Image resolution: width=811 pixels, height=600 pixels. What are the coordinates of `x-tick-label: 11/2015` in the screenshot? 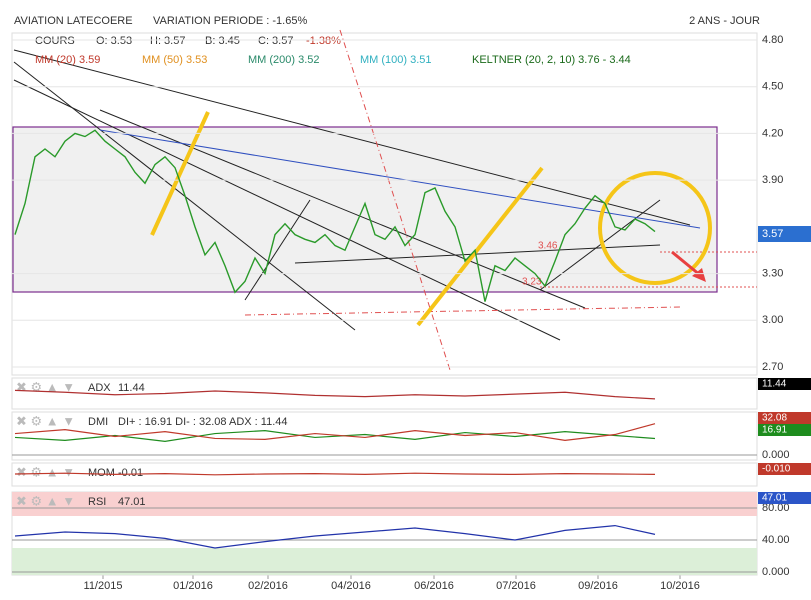 It's located at (103, 586).